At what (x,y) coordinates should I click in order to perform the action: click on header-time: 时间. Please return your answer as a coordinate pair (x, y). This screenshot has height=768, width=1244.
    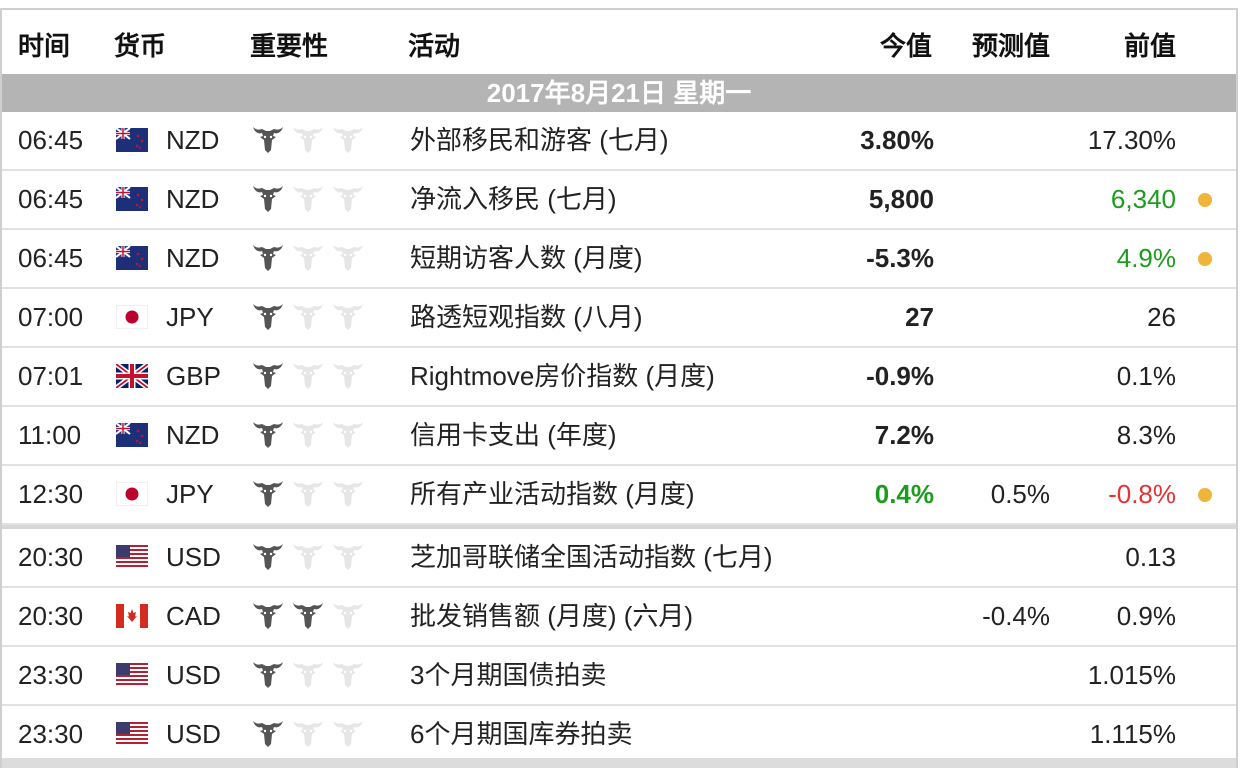
    Looking at the image, I should click on (44, 46).